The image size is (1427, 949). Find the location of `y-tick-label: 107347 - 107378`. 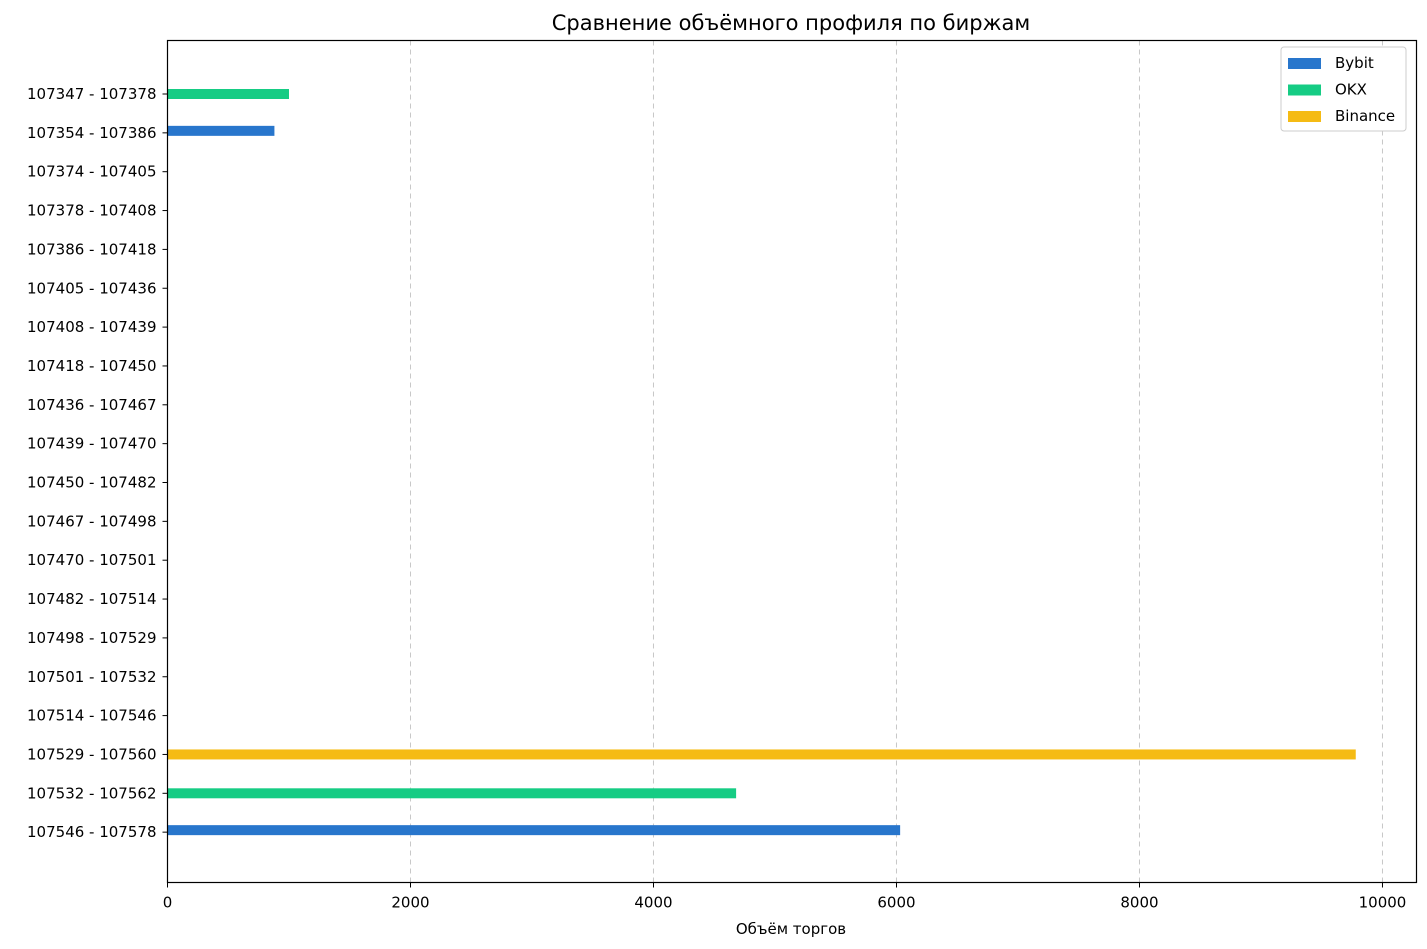

y-tick-label: 107347 - 107378 is located at coordinates (91, 94).